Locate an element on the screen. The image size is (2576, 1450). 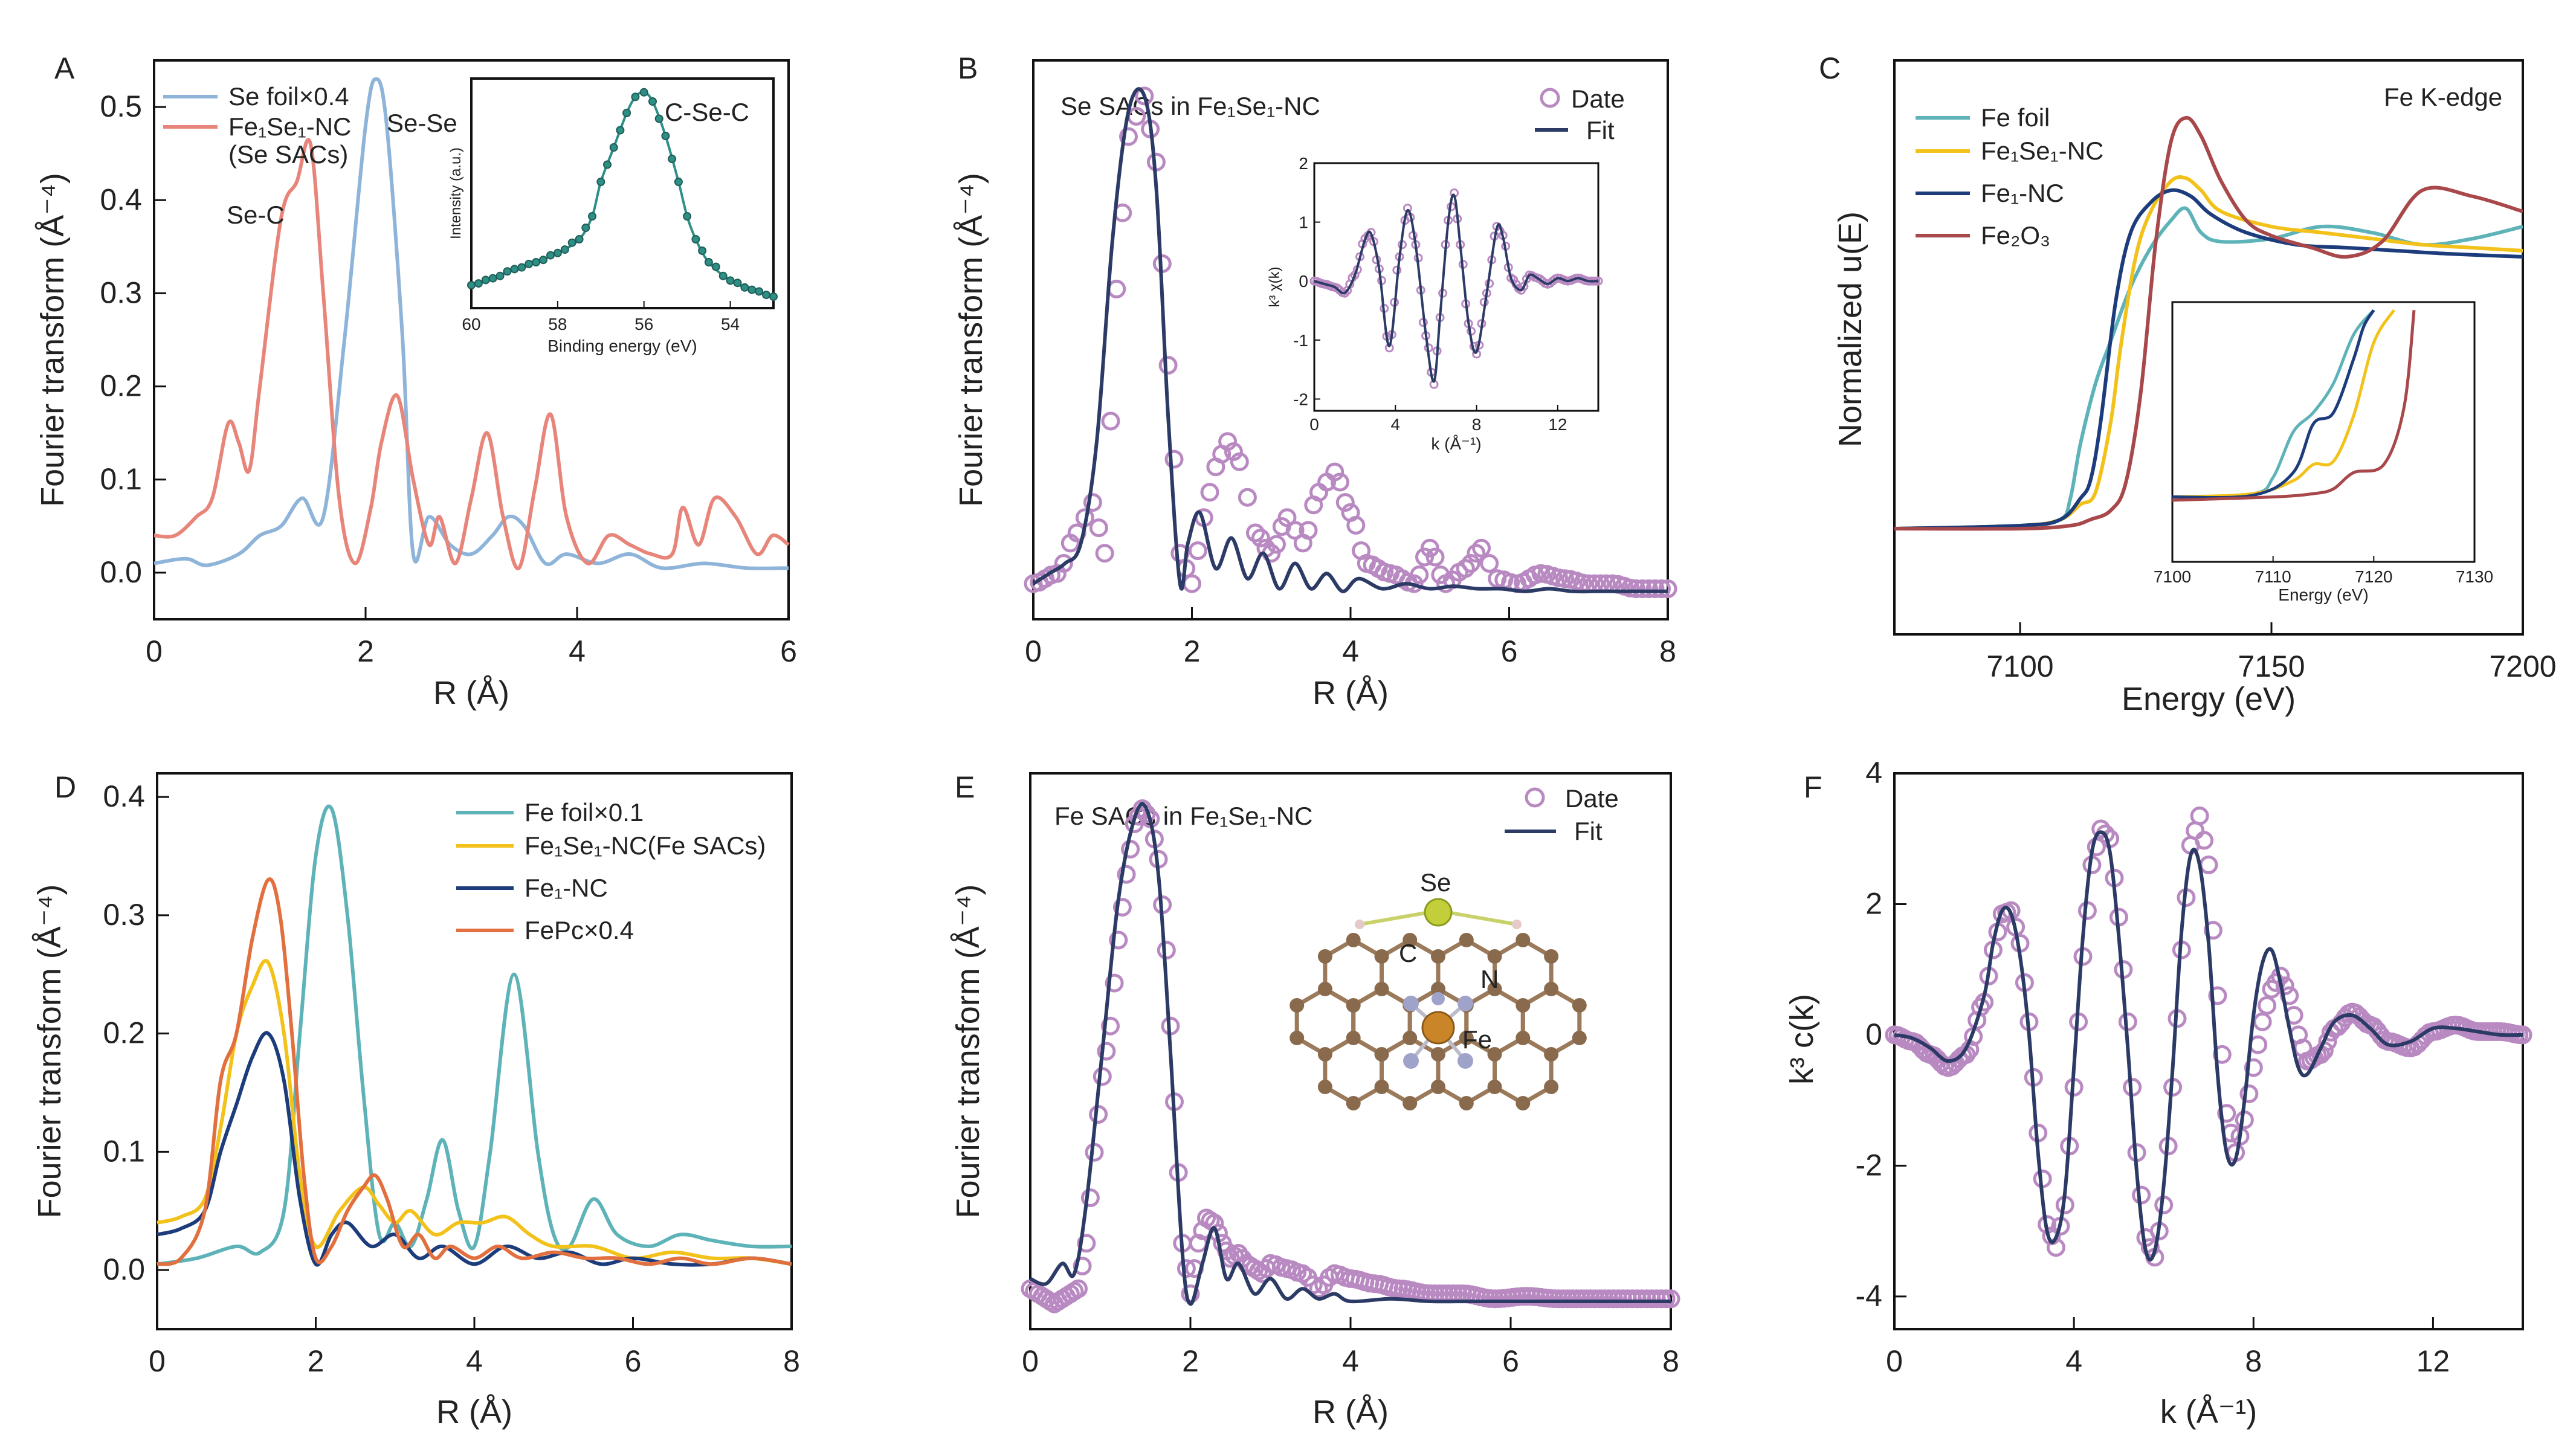
chart-title-c: Fe K-edge is located at coordinates (2443, 97).